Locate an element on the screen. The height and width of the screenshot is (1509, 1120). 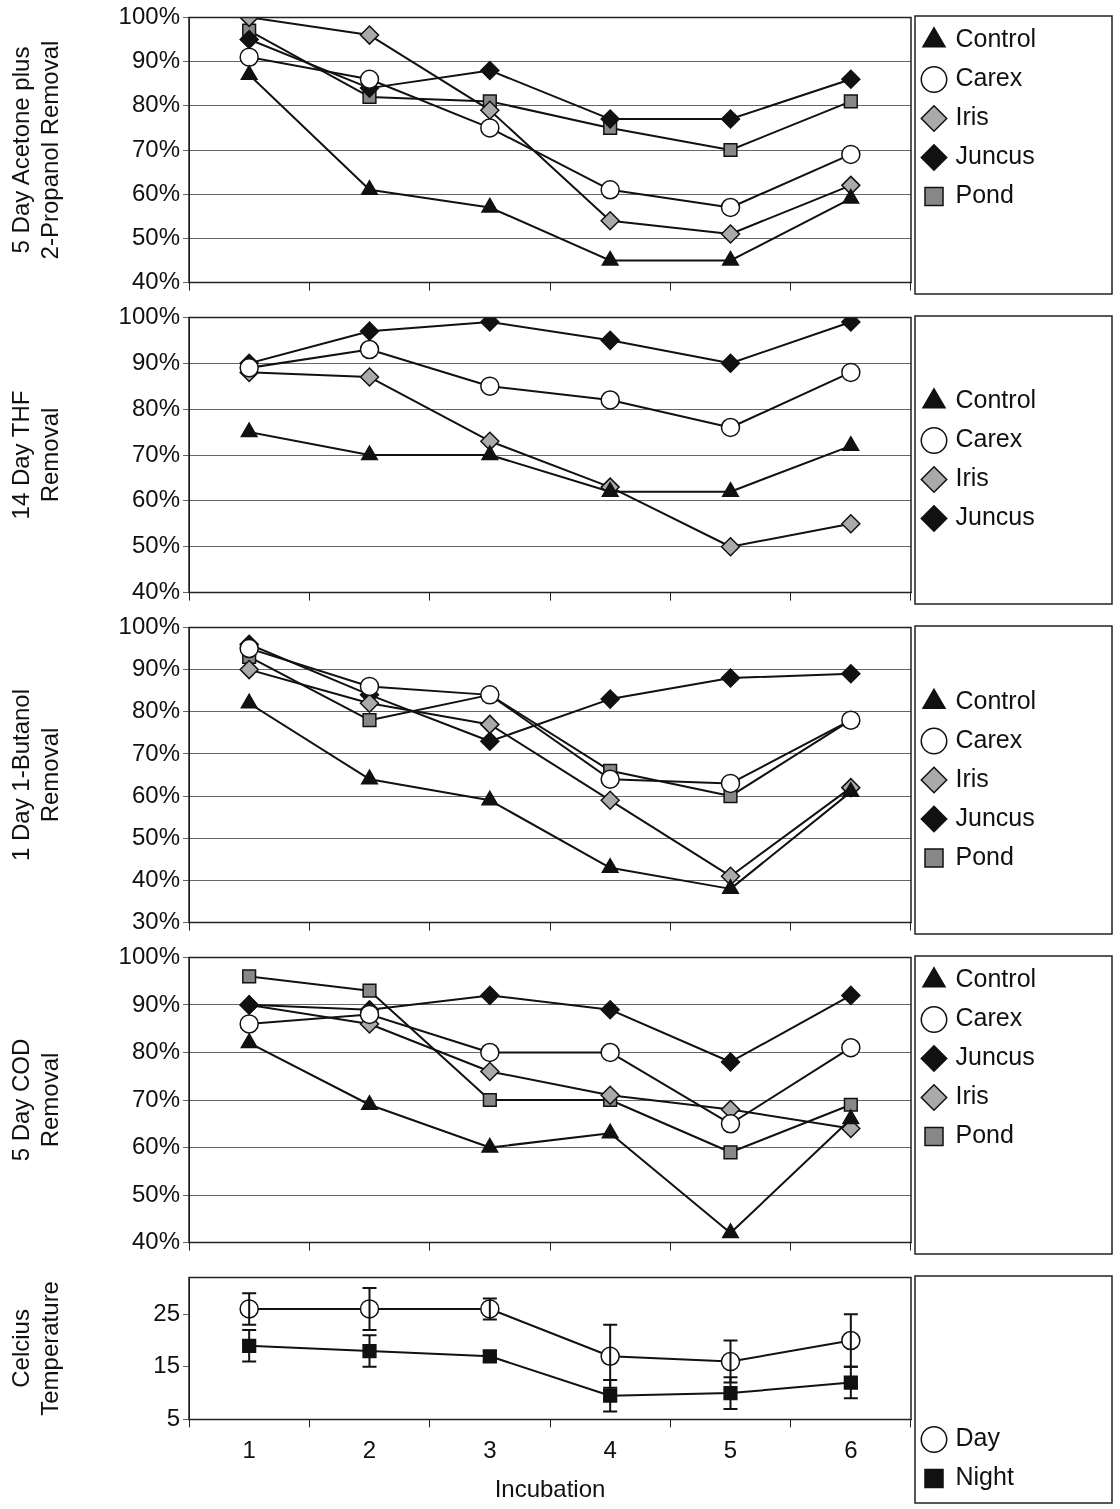
legend-label: Night is located at coordinates (984, 1476).